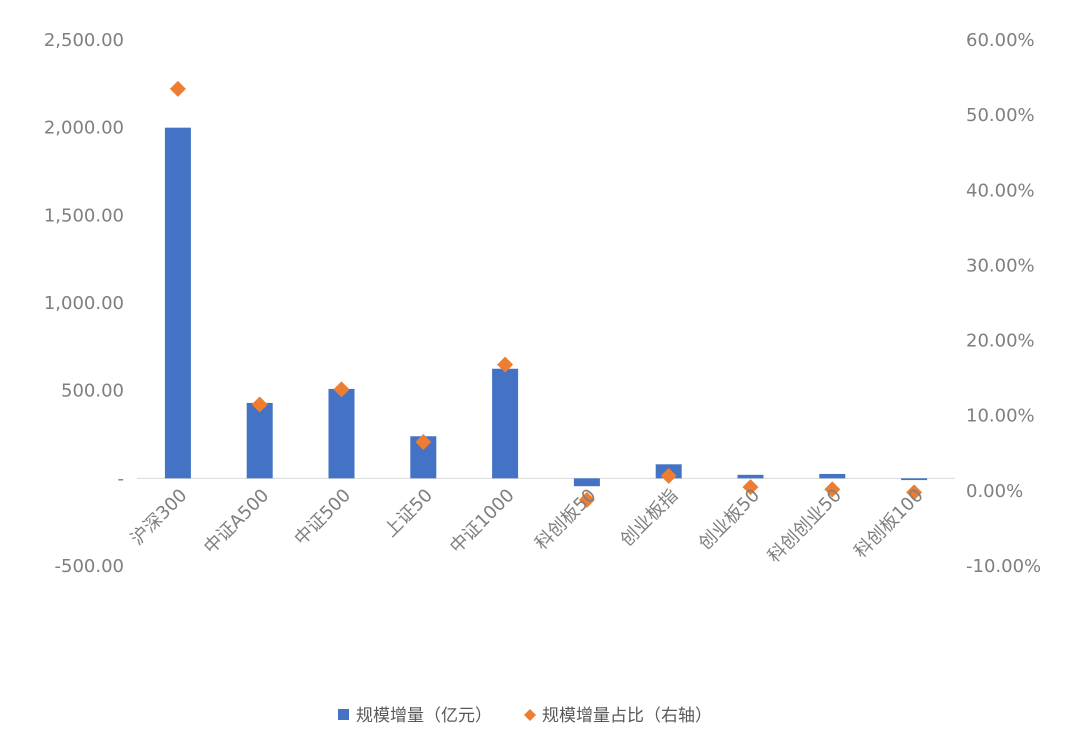 The height and width of the screenshot is (752, 1080). I want to click on left-tick-label: 2,500.00, so click(84, 40).